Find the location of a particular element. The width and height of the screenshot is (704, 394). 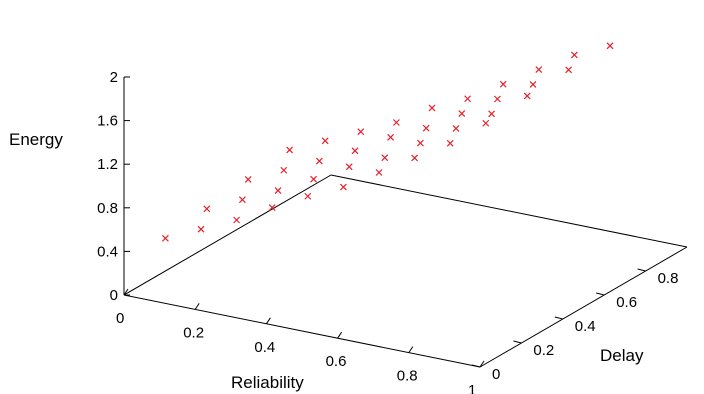

y-tick-label: 0.8 is located at coordinates (668, 278).